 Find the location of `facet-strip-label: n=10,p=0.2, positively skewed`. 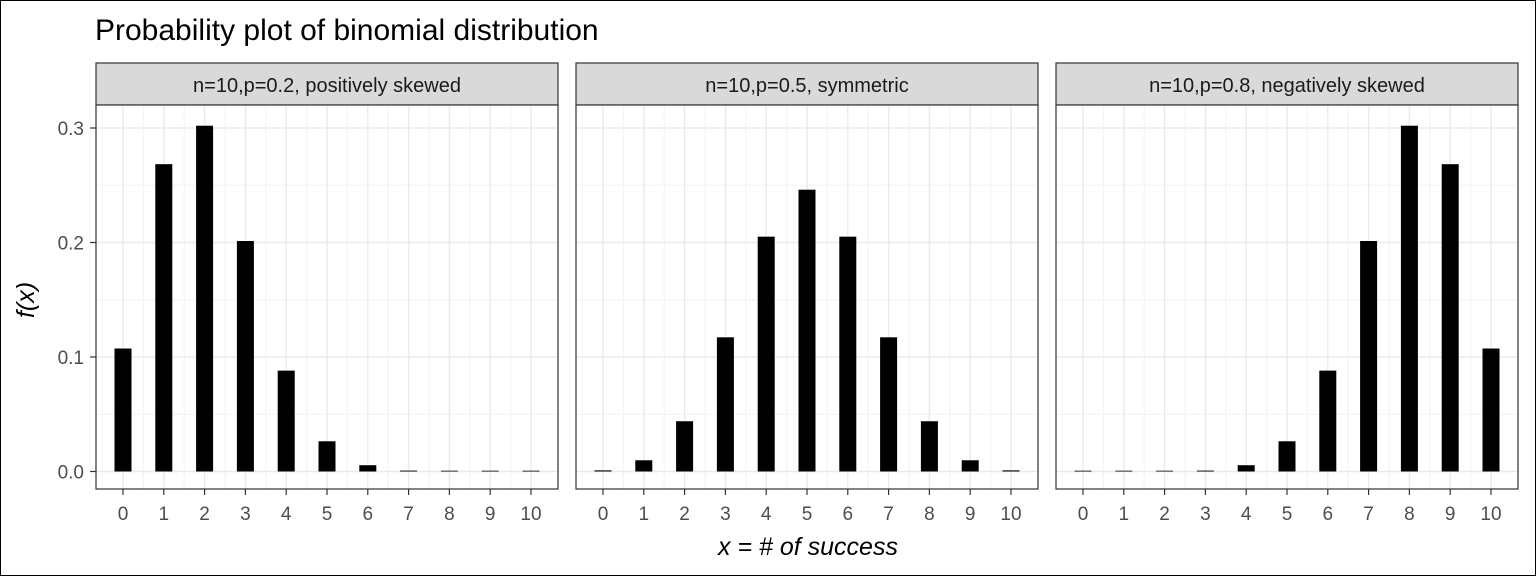

facet-strip-label: n=10,p=0.2, positively skewed is located at coordinates (327, 86).